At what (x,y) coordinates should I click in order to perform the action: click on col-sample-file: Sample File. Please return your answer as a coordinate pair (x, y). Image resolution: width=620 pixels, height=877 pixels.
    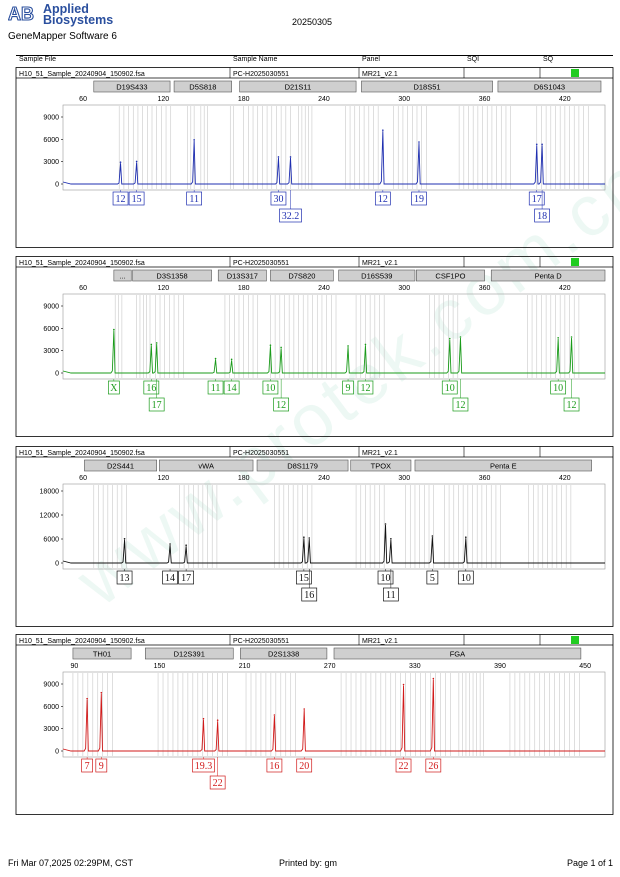
    Looking at the image, I should click on (37, 59).